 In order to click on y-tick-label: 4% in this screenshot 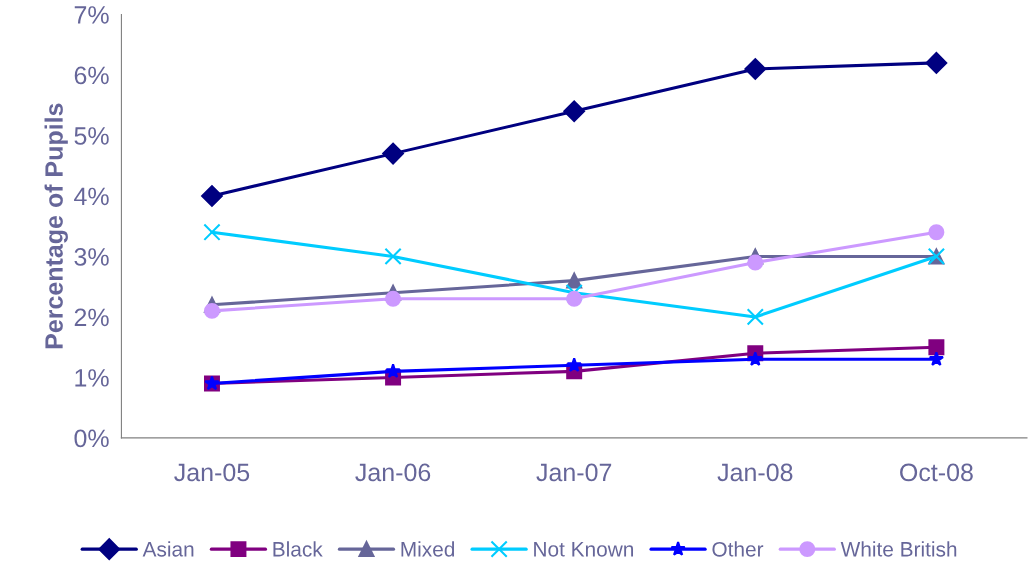, I will do `click(91, 196)`.